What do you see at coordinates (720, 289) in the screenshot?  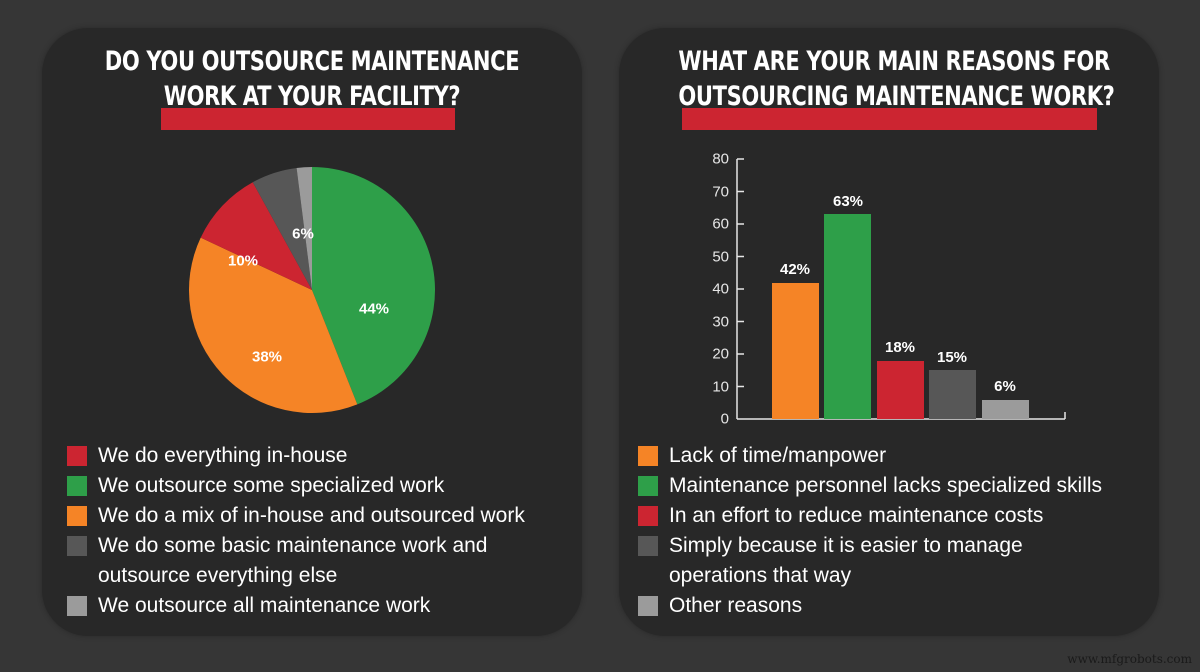 I see `y-tick-label: 40` at bounding box center [720, 289].